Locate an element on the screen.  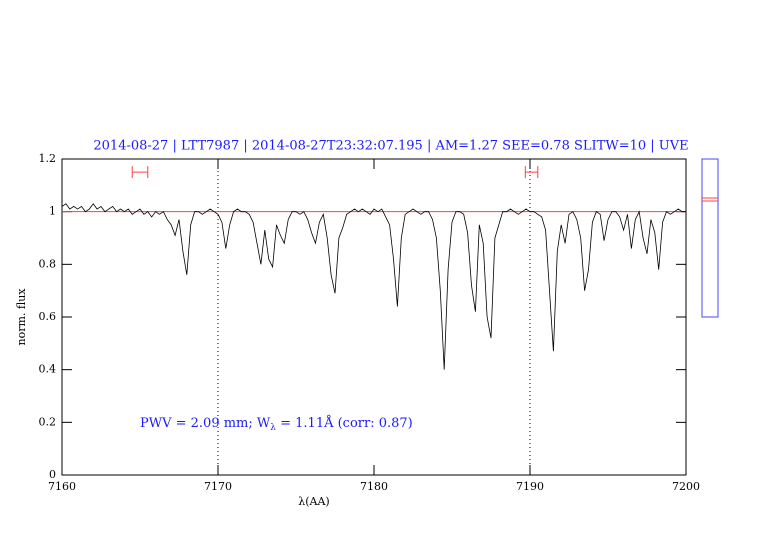
y-tick-label: 0.8 is located at coordinates (48, 263).